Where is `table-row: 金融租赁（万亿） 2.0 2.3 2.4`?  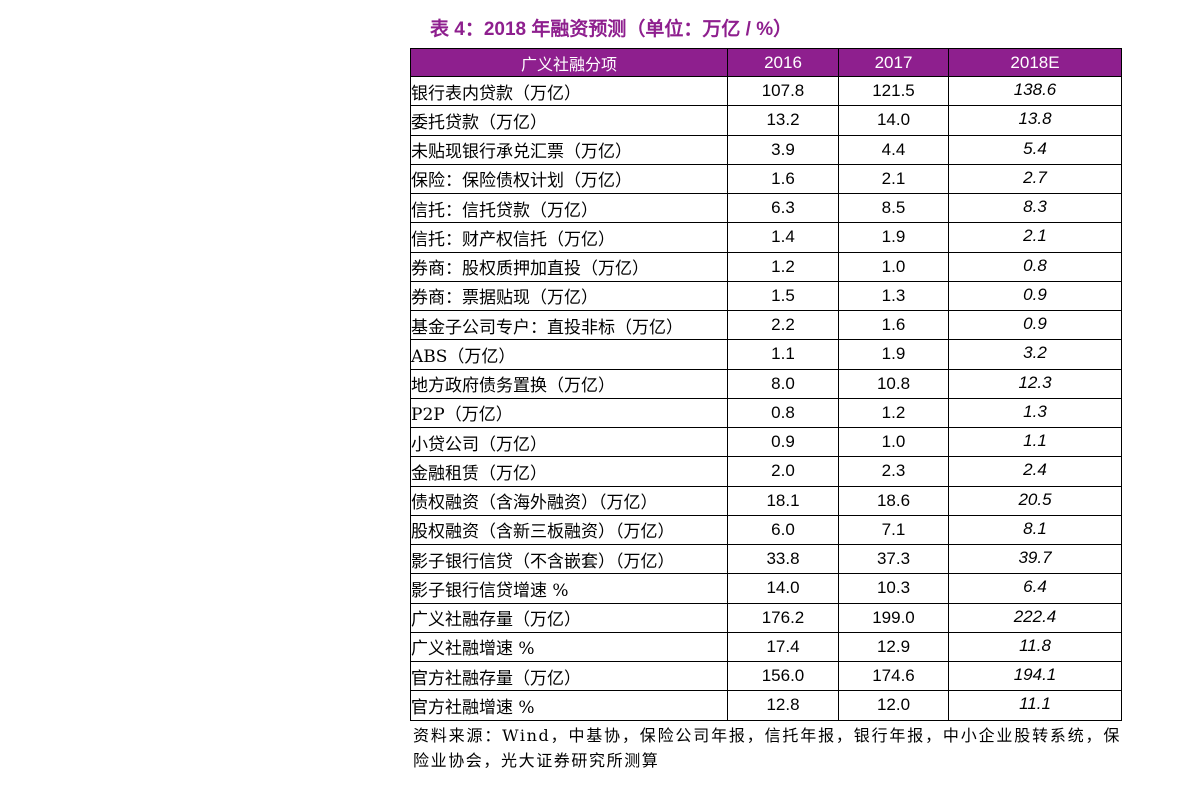 table-row: 金融租赁（万亿） 2.0 2.3 2.4 is located at coordinates (766, 471).